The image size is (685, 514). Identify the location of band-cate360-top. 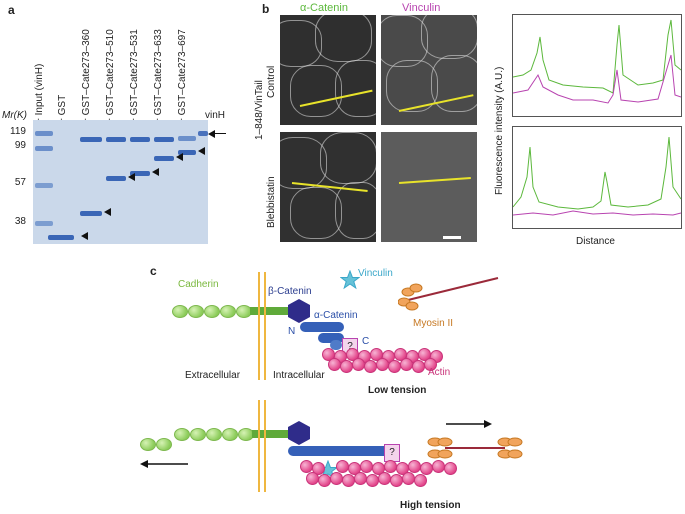
(91, 139).